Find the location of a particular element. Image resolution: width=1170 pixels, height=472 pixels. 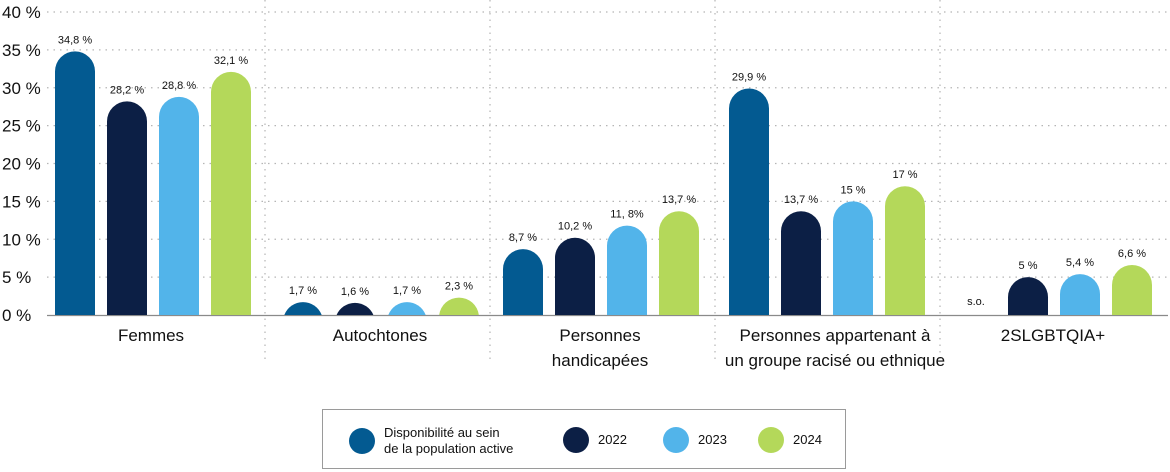

bar-s3-c2 is located at coordinates (679, 263).